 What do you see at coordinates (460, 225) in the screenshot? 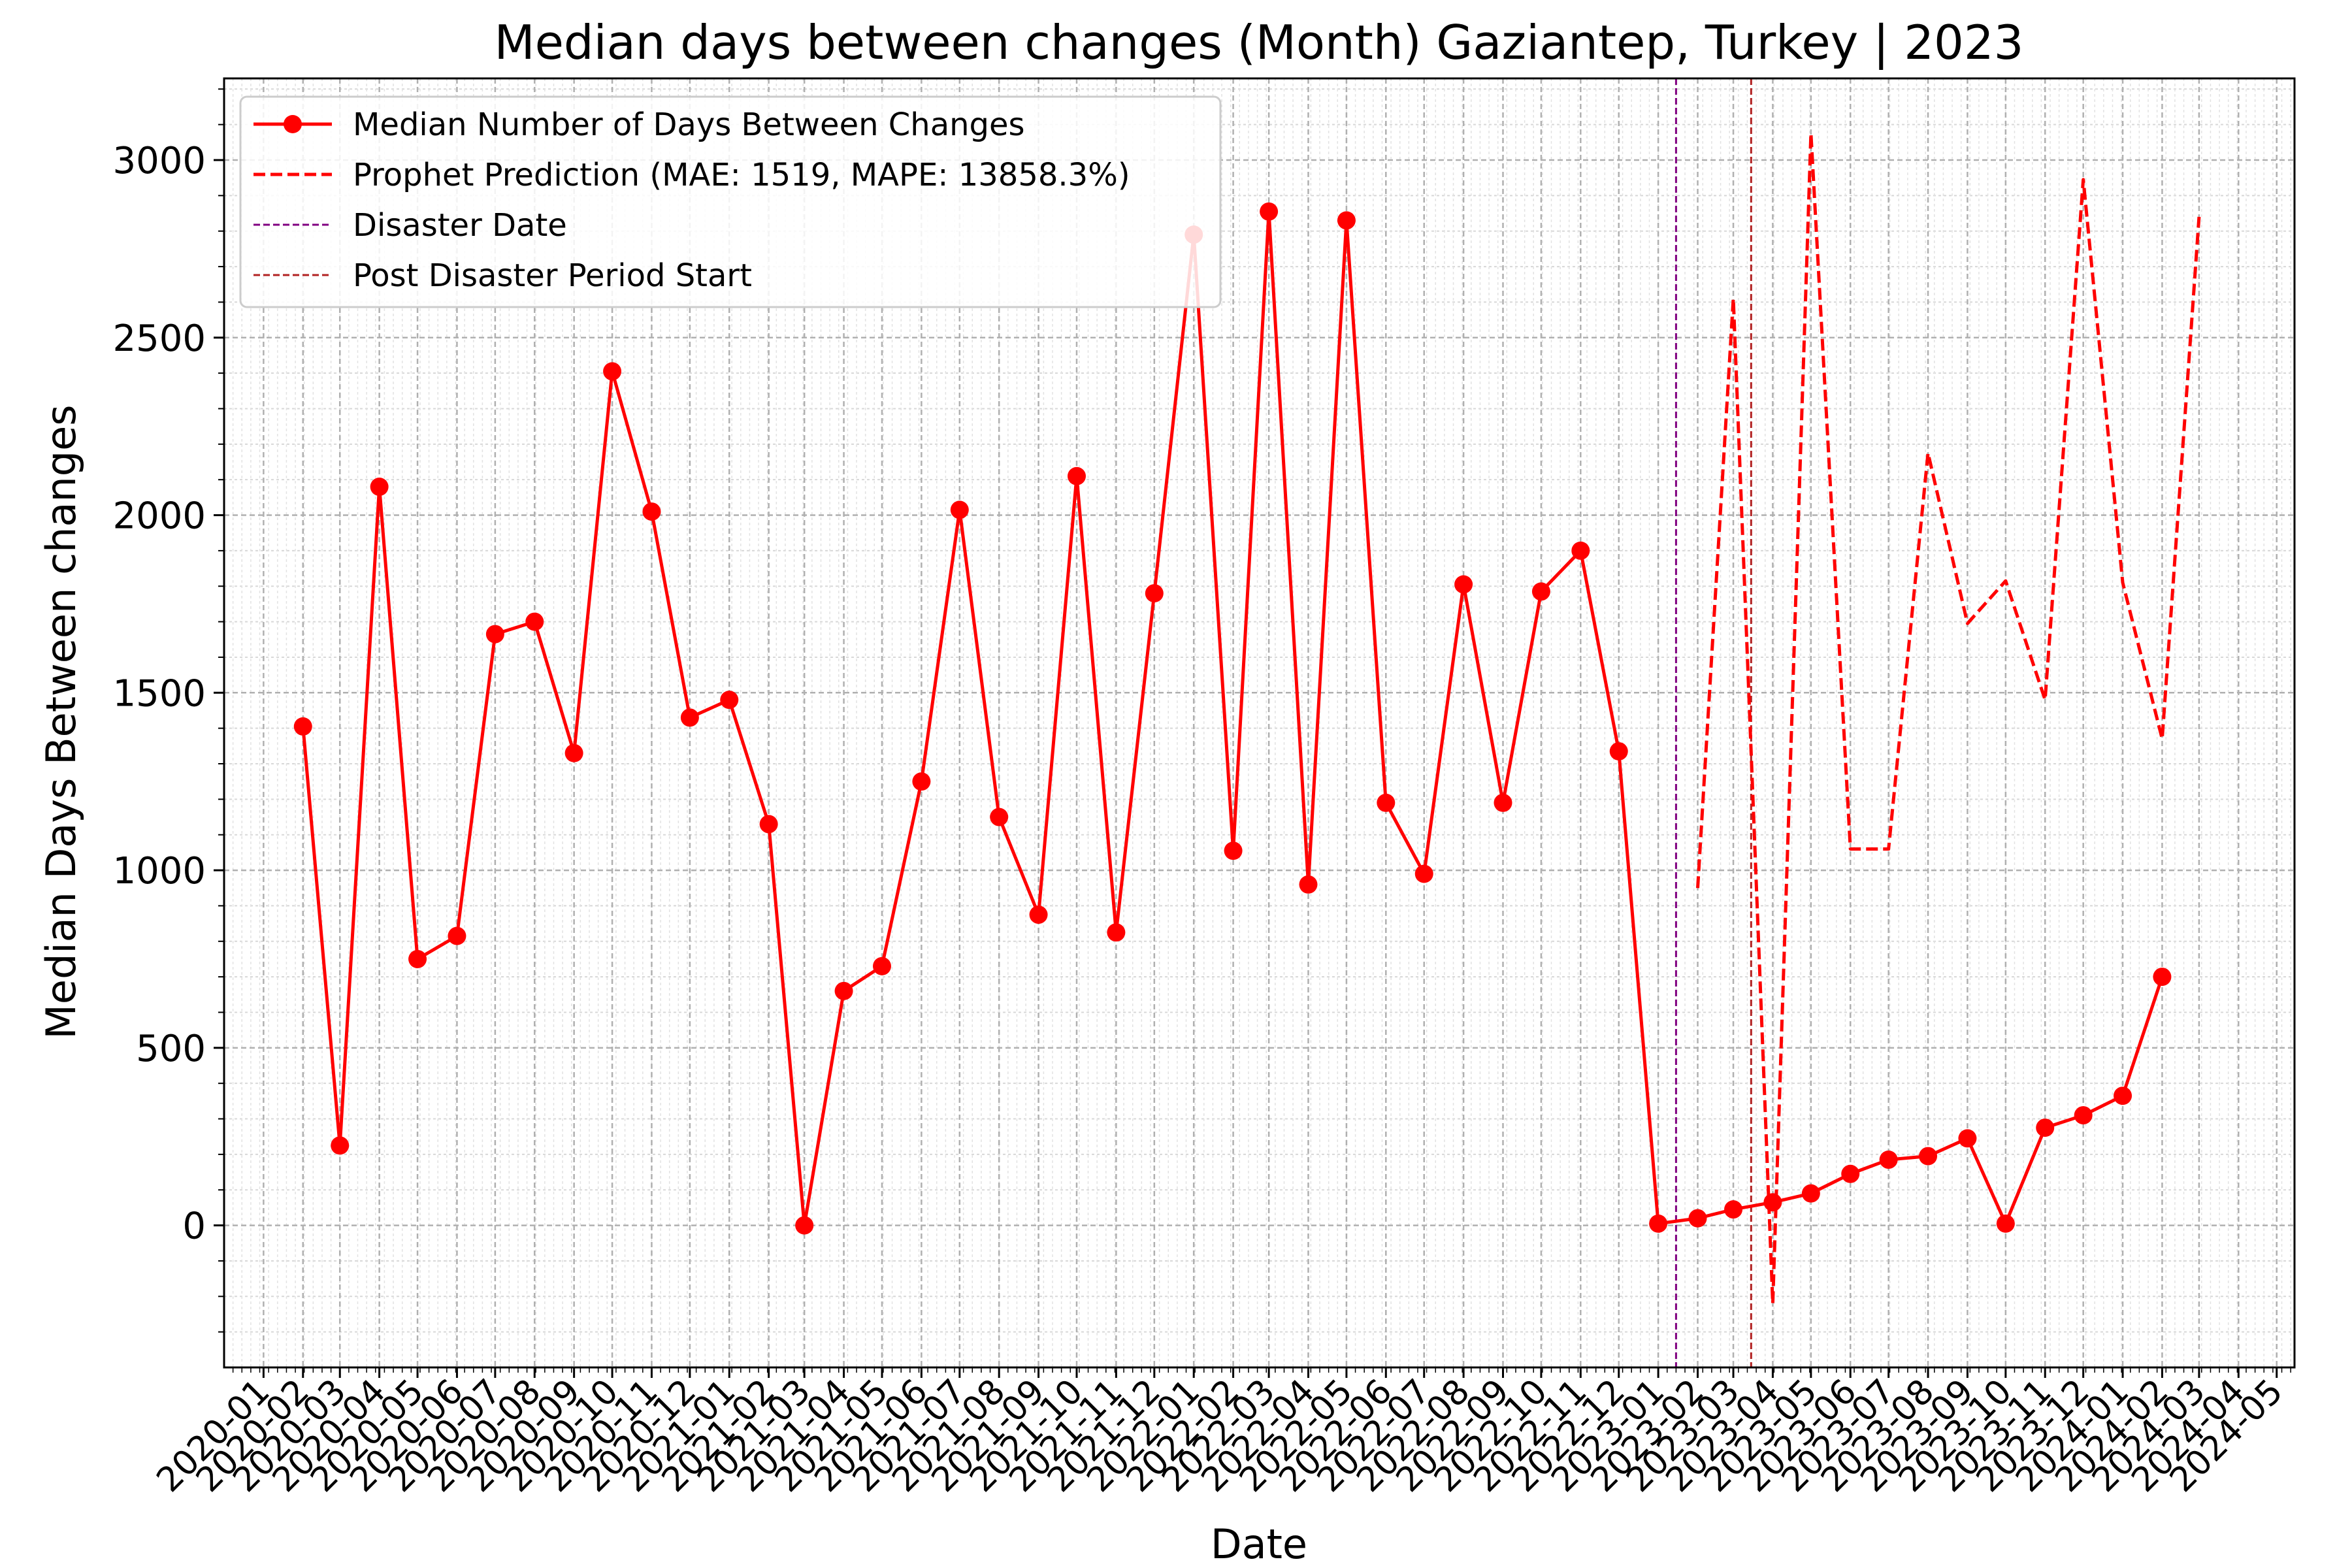
I see `legend-label: Disaster Date` at bounding box center [460, 225].